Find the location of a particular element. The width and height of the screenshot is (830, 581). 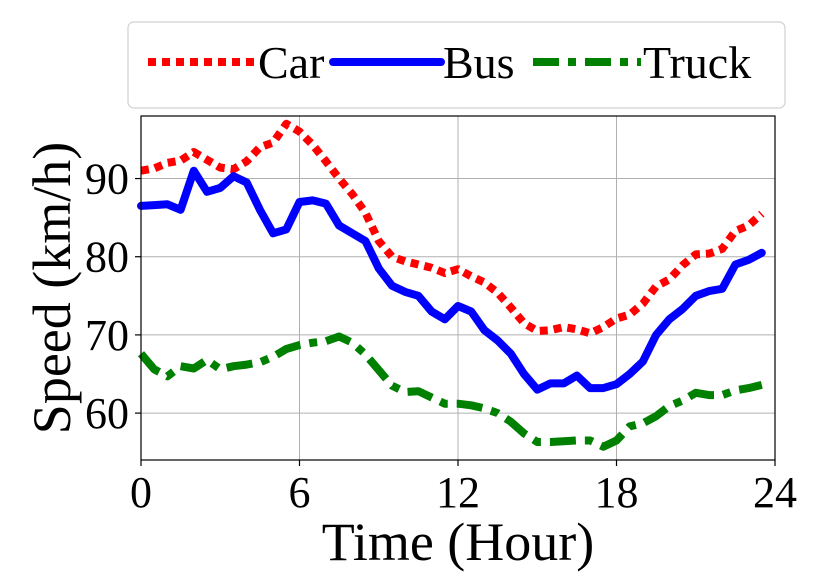

x-tick-label: 0 is located at coordinates (141, 492).